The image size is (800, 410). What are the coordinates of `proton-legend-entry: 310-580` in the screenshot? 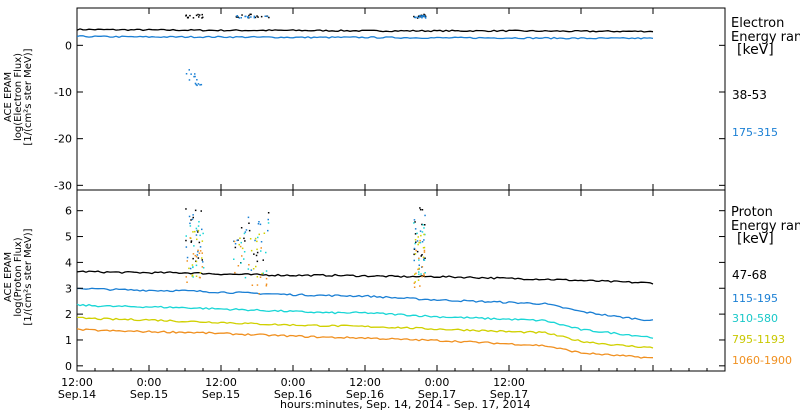 It's located at (755, 318).